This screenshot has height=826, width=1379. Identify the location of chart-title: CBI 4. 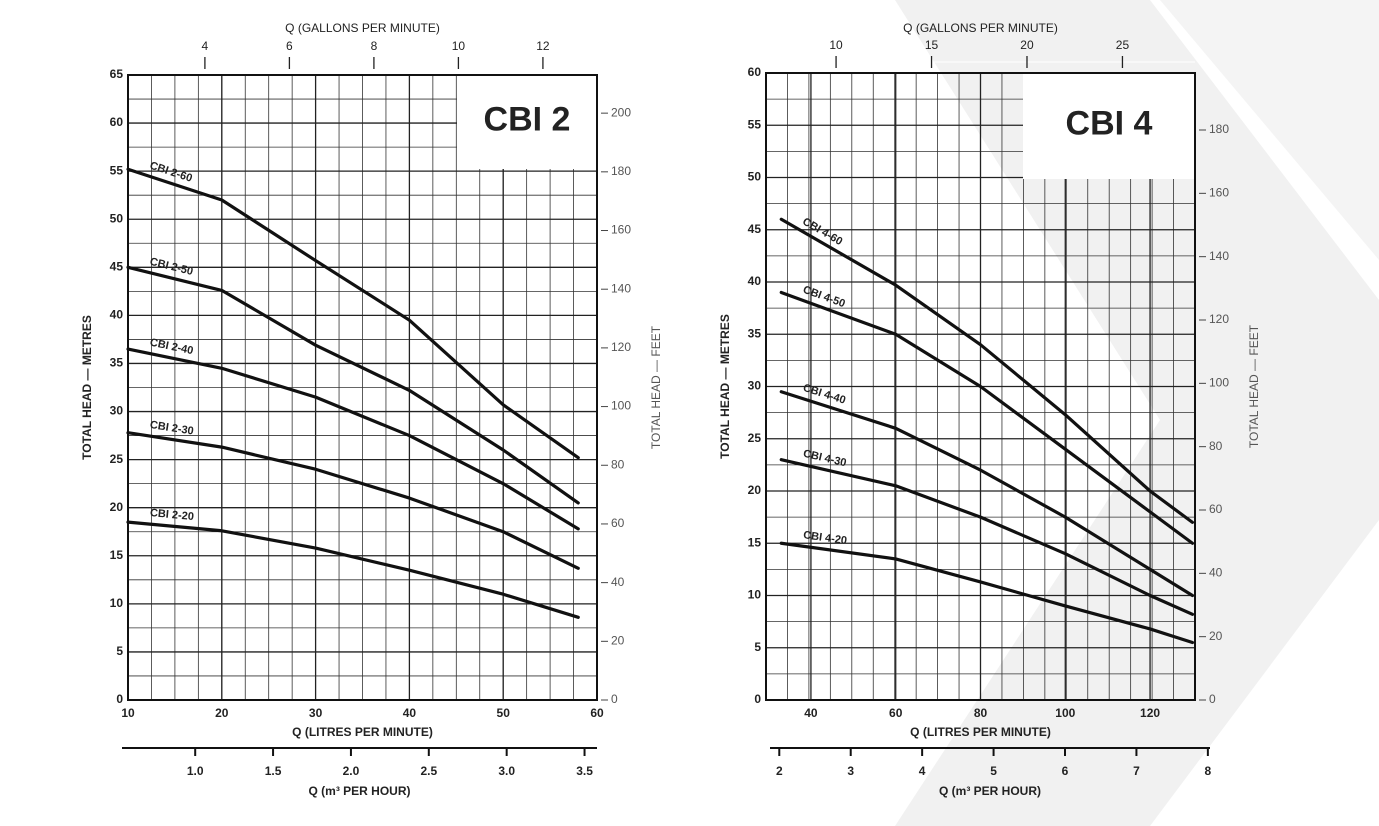
(1109, 123).